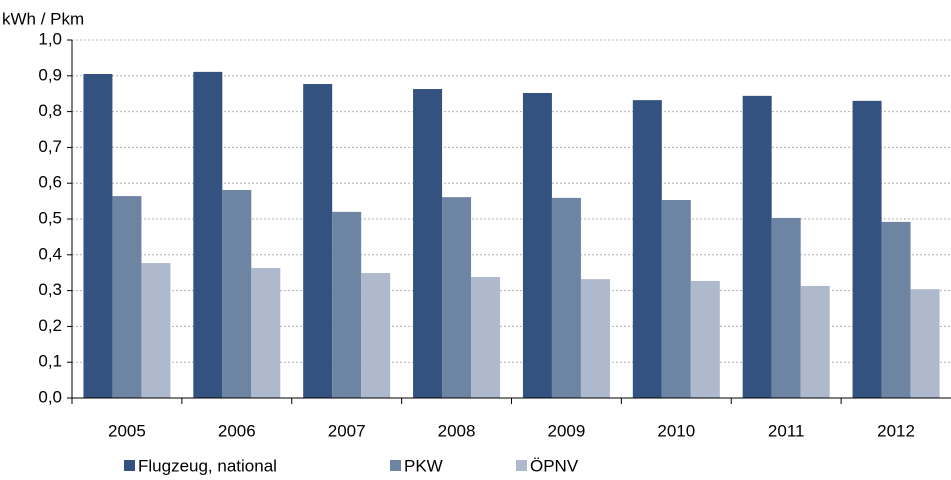  I want to click on y-tick-label: 0,7, so click(50, 146).